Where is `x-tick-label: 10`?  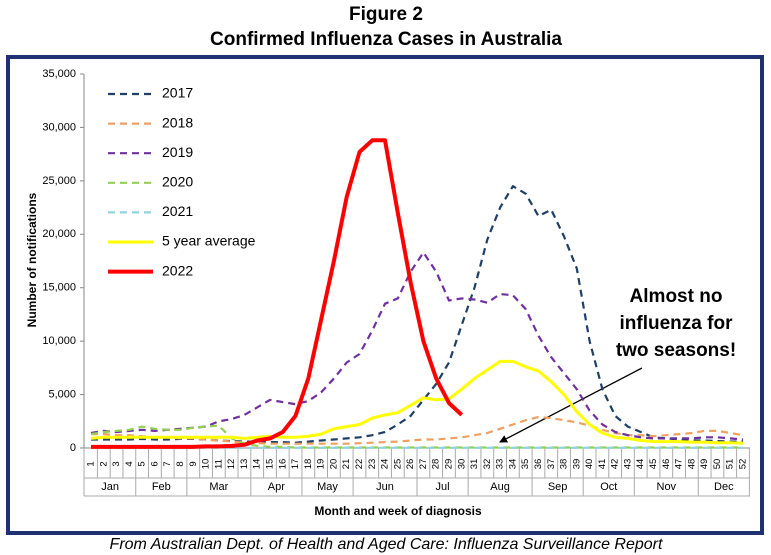 x-tick-label: 10 is located at coordinates (206, 464).